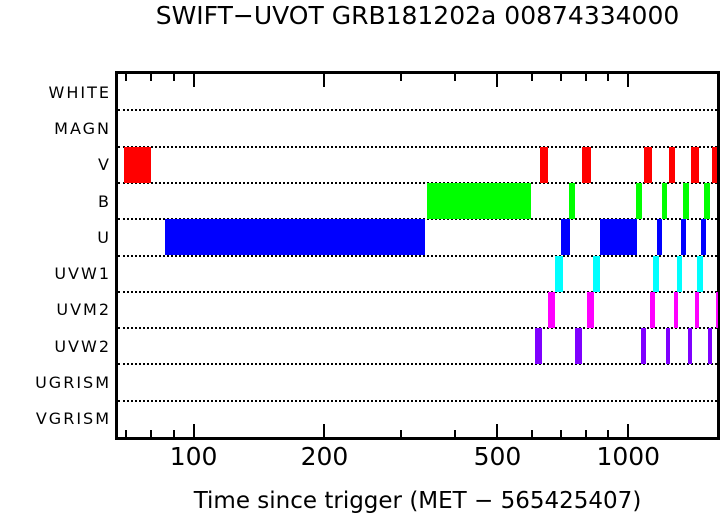 The width and height of the screenshot is (722, 522). What do you see at coordinates (104, 237) in the screenshot?
I see `y-axis-label-u: U` at bounding box center [104, 237].